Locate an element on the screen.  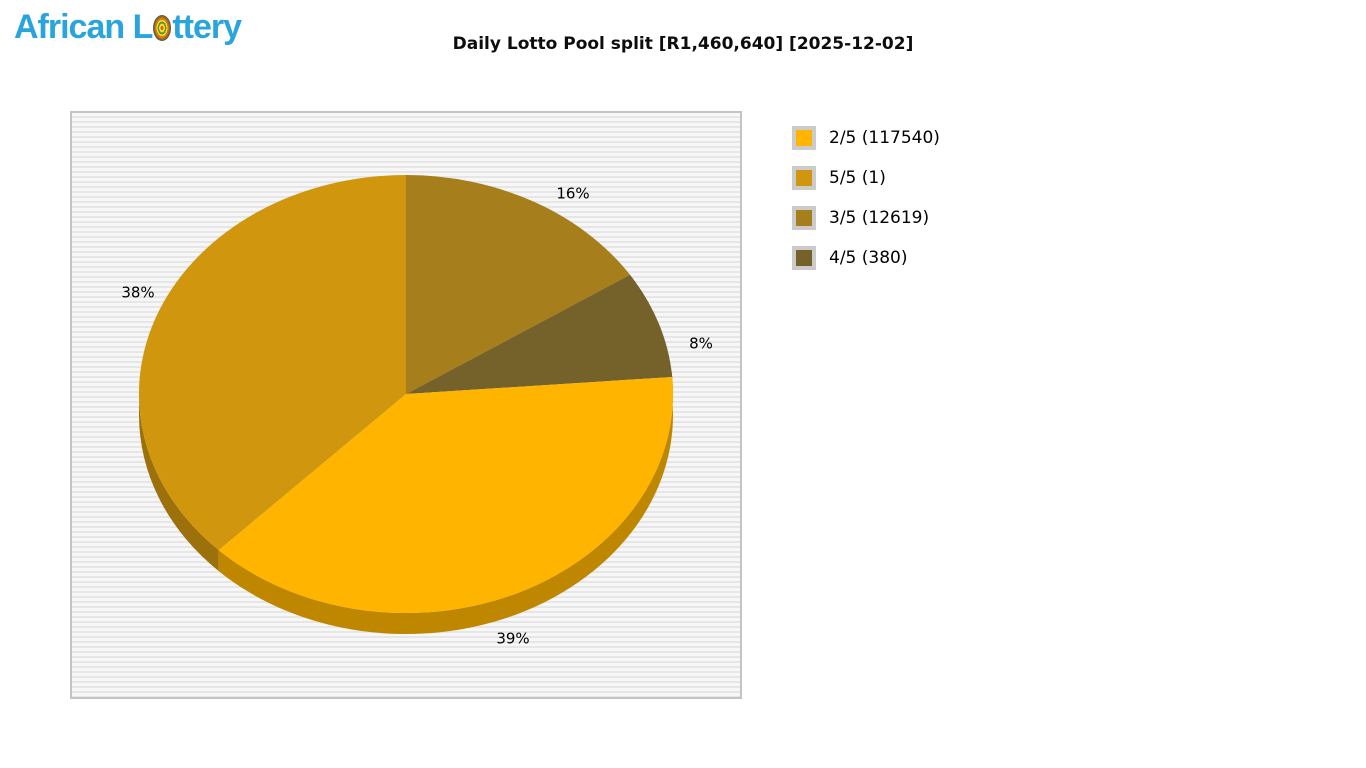
svg-text: 39% is located at coordinates (512, 639).